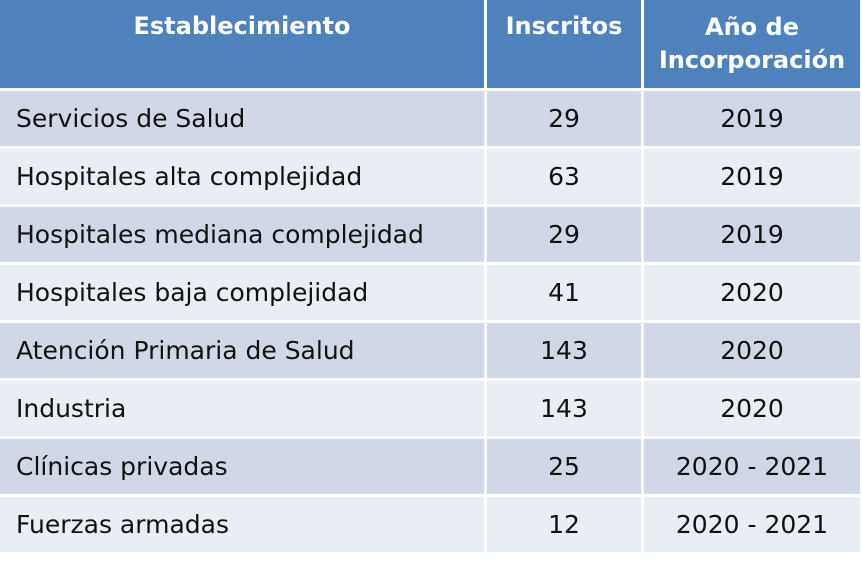 This screenshot has height=561, width=862. What do you see at coordinates (565, 526) in the screenshot?
I see `cell-inscritos: 12` at bounding box center [565, 526].